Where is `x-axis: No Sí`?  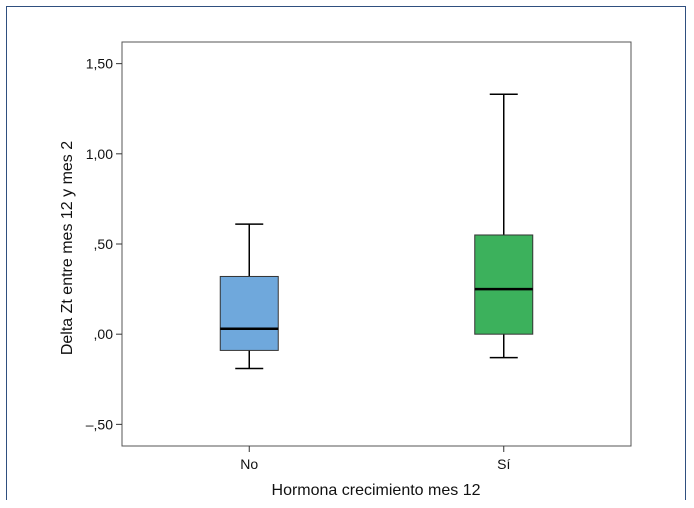
x-axis: No Sí is located at coordinates (375, 459).